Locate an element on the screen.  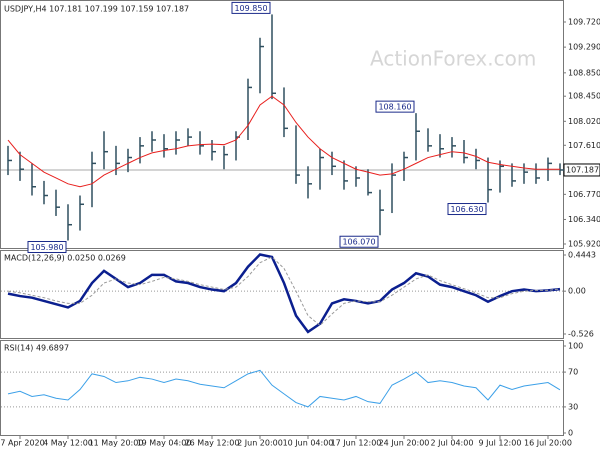
y-tick-label: 107.610 is located at coordinates (584, 145).